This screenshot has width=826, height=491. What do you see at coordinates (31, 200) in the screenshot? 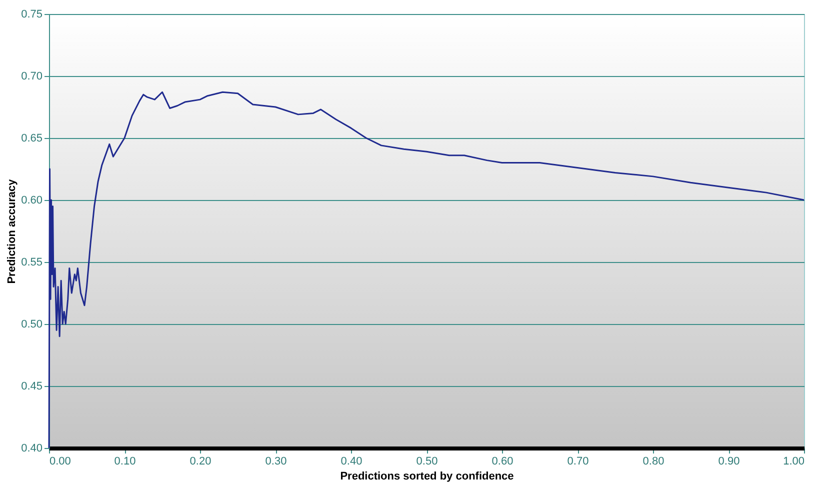
I see `y-tick-label: 0.60` at bounding box center [31, 200].